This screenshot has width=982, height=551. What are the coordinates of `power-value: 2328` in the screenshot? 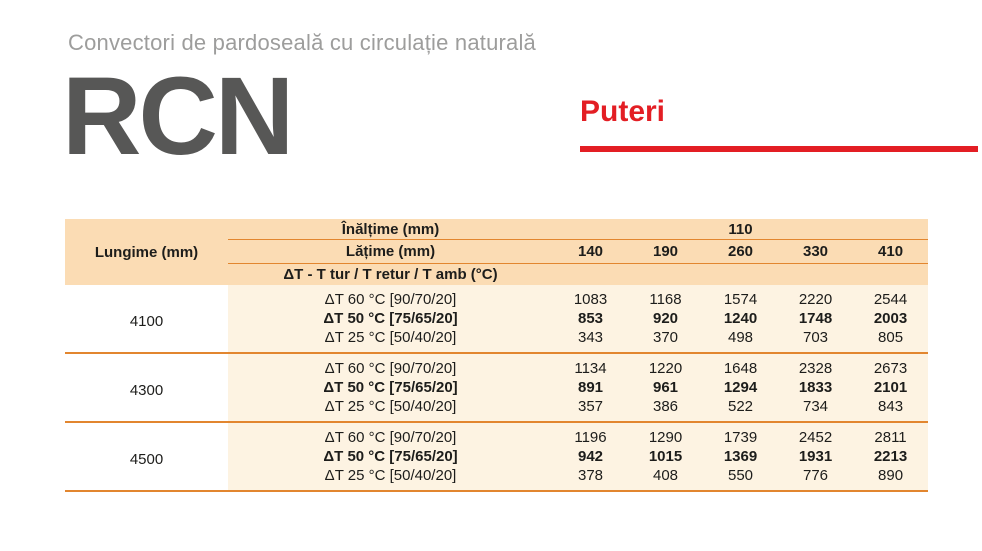 It's located at (815, 365).